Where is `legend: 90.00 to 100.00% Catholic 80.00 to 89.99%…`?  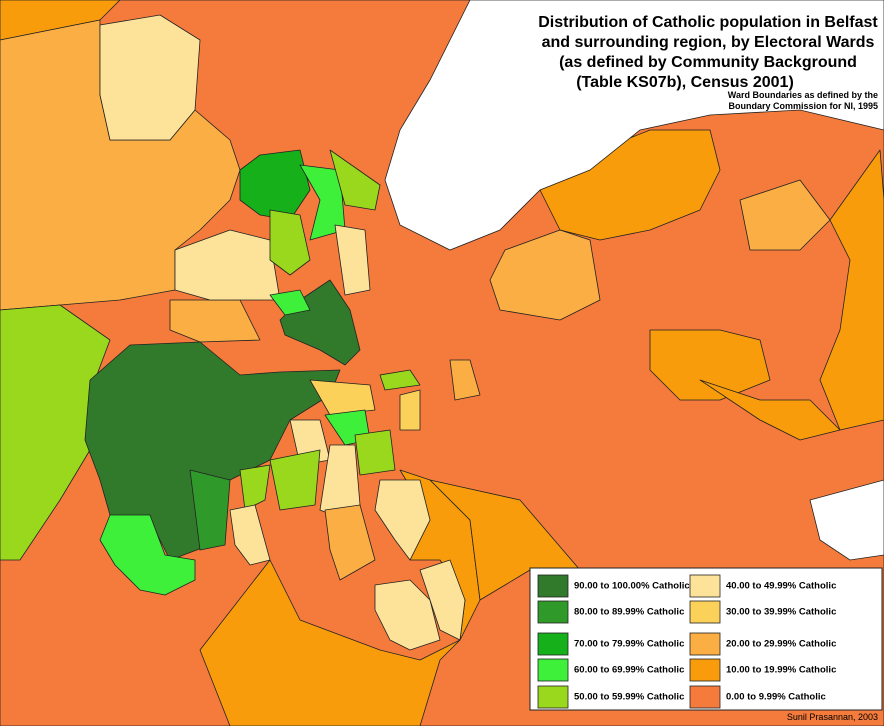
legend: 90.00 to 100.00% Catholic 80.00 to 89.99%… is located at coordinates (706, 639).